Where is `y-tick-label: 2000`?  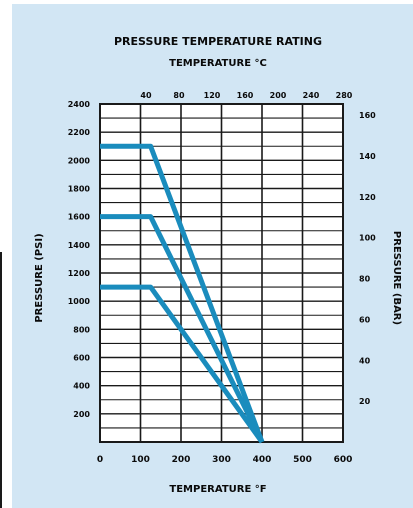
y-tick-label: 2000 is located at coordinates (79, 160).